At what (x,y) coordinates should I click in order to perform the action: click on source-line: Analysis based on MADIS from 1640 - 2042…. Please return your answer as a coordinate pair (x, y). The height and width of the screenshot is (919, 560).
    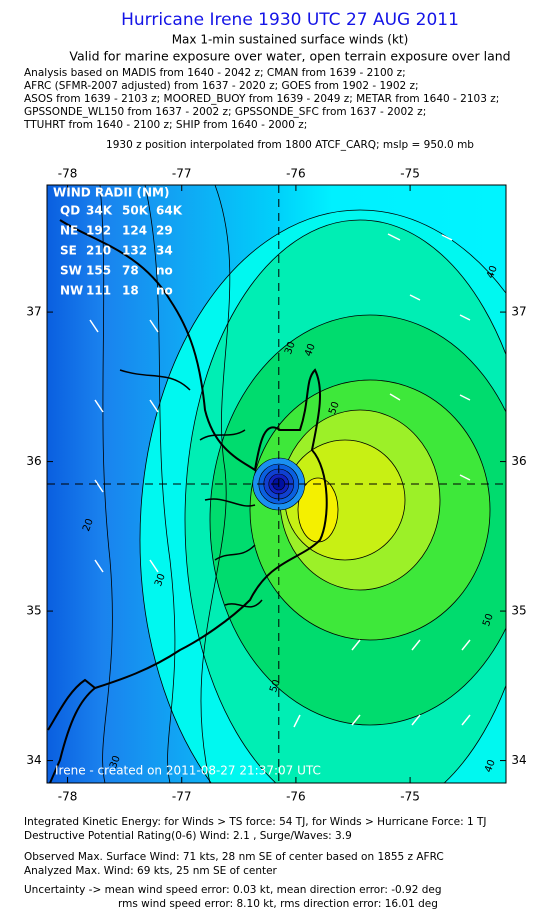
    Looking at the image, I should click on (215, 73).